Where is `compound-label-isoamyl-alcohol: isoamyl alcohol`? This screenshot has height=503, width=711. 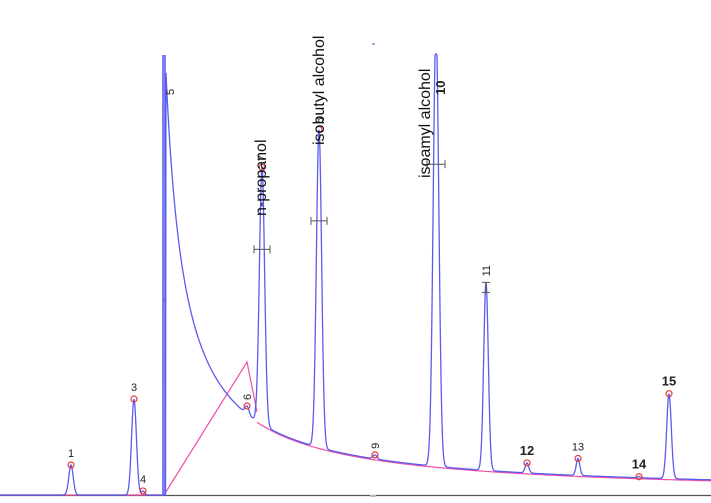 compound-label-isoamyl-alcohol: isoamyl alcohol is located at coordinates (425, 123).